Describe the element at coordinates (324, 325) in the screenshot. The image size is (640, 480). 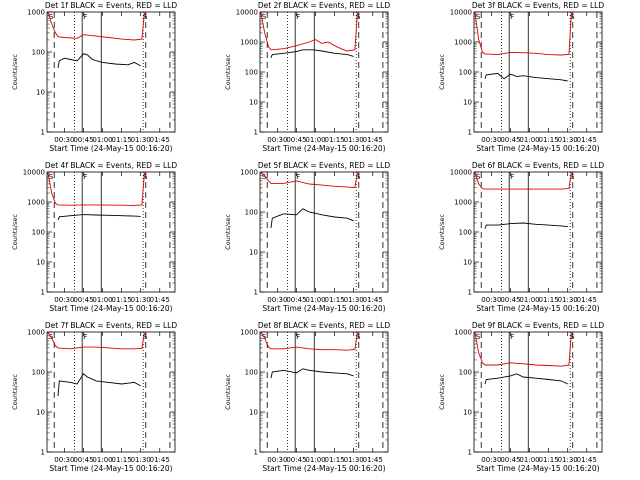
I see `chart-title: Det 8f BLACK = Events, RED = LLD` at that location.